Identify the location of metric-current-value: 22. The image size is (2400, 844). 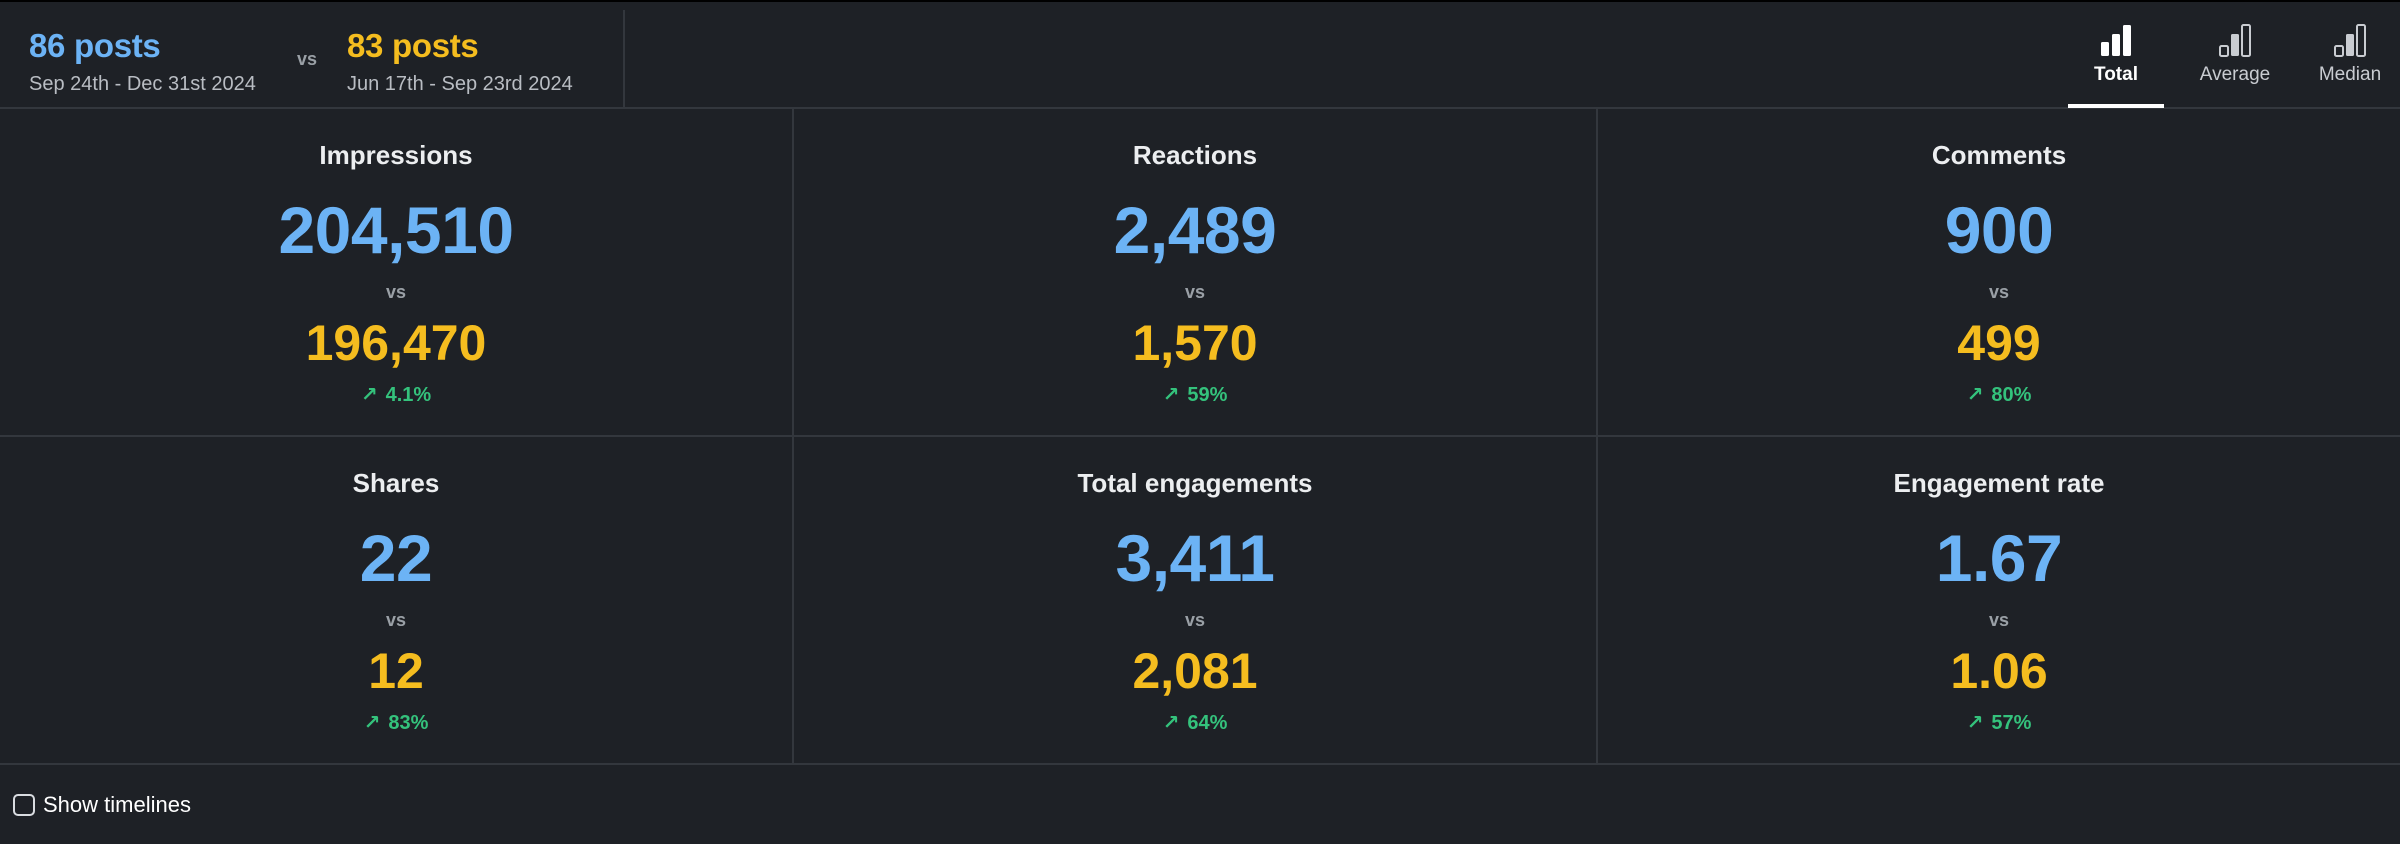
(396, 558).